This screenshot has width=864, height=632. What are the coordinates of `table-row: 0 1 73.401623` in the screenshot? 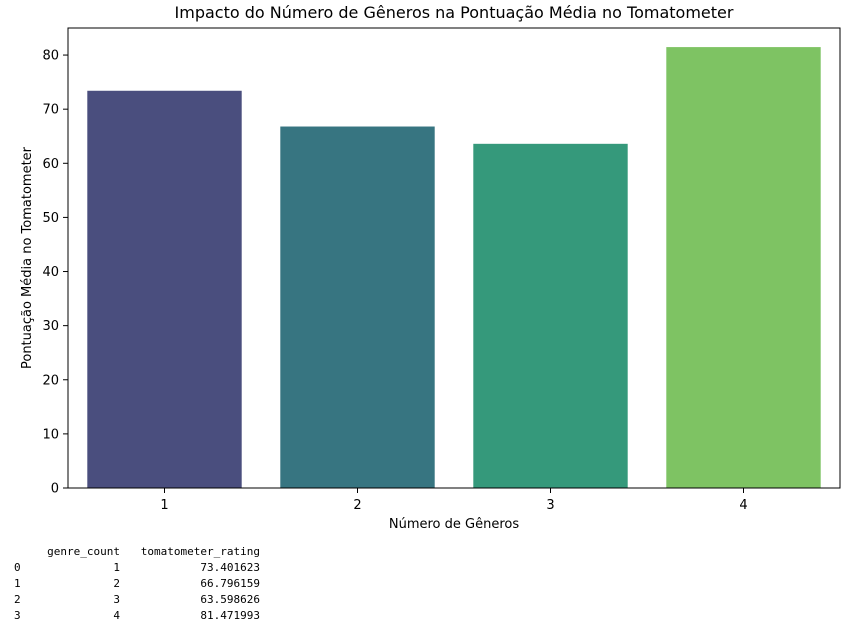 It's located at (137, 568).